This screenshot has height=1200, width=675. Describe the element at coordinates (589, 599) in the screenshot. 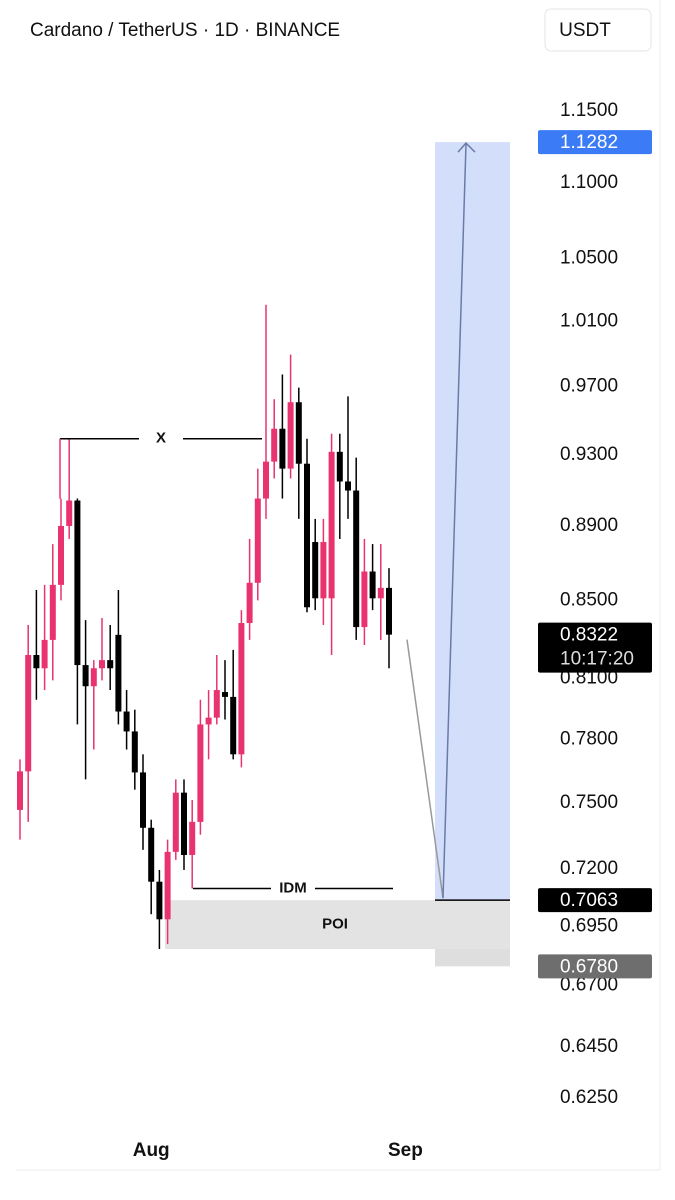

I see `y-tick-label: 0.8500` at that location.